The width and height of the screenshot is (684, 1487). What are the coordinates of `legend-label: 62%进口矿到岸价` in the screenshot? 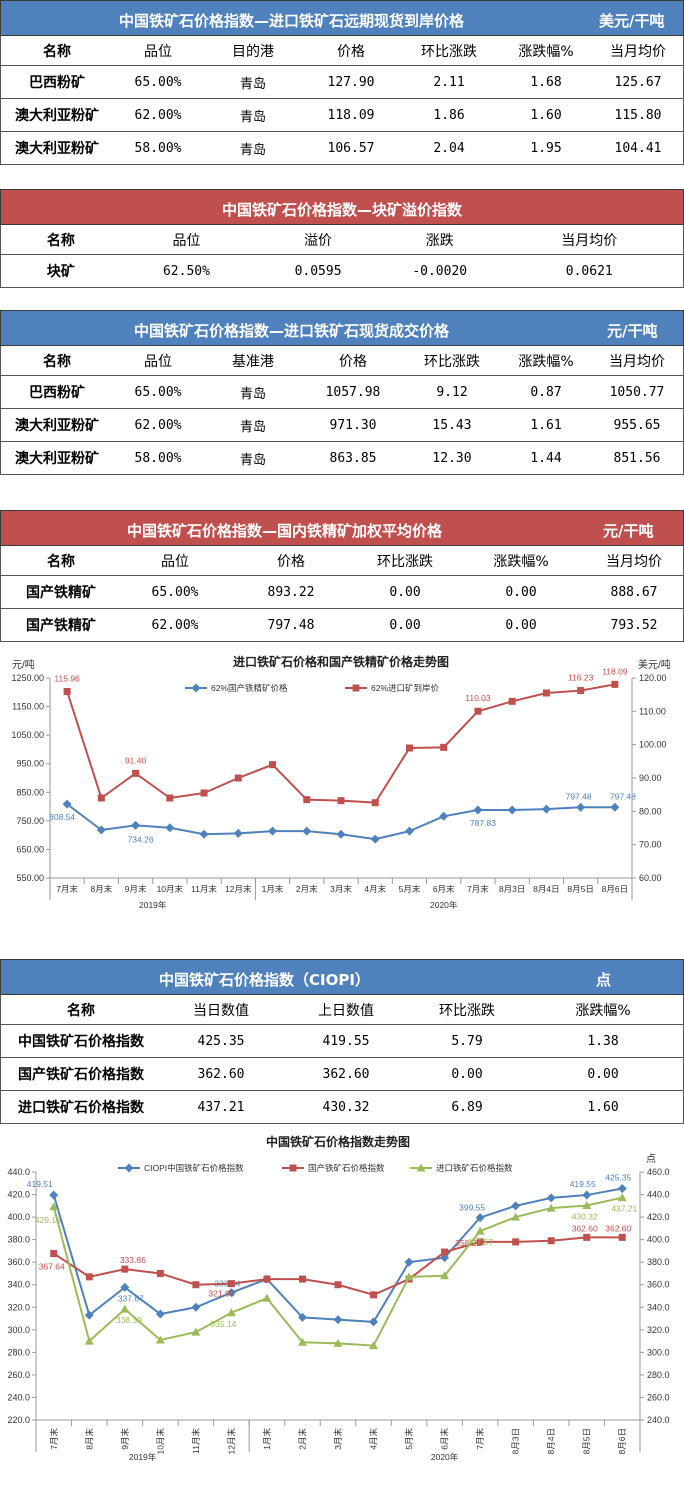 It's located at (405, 688).